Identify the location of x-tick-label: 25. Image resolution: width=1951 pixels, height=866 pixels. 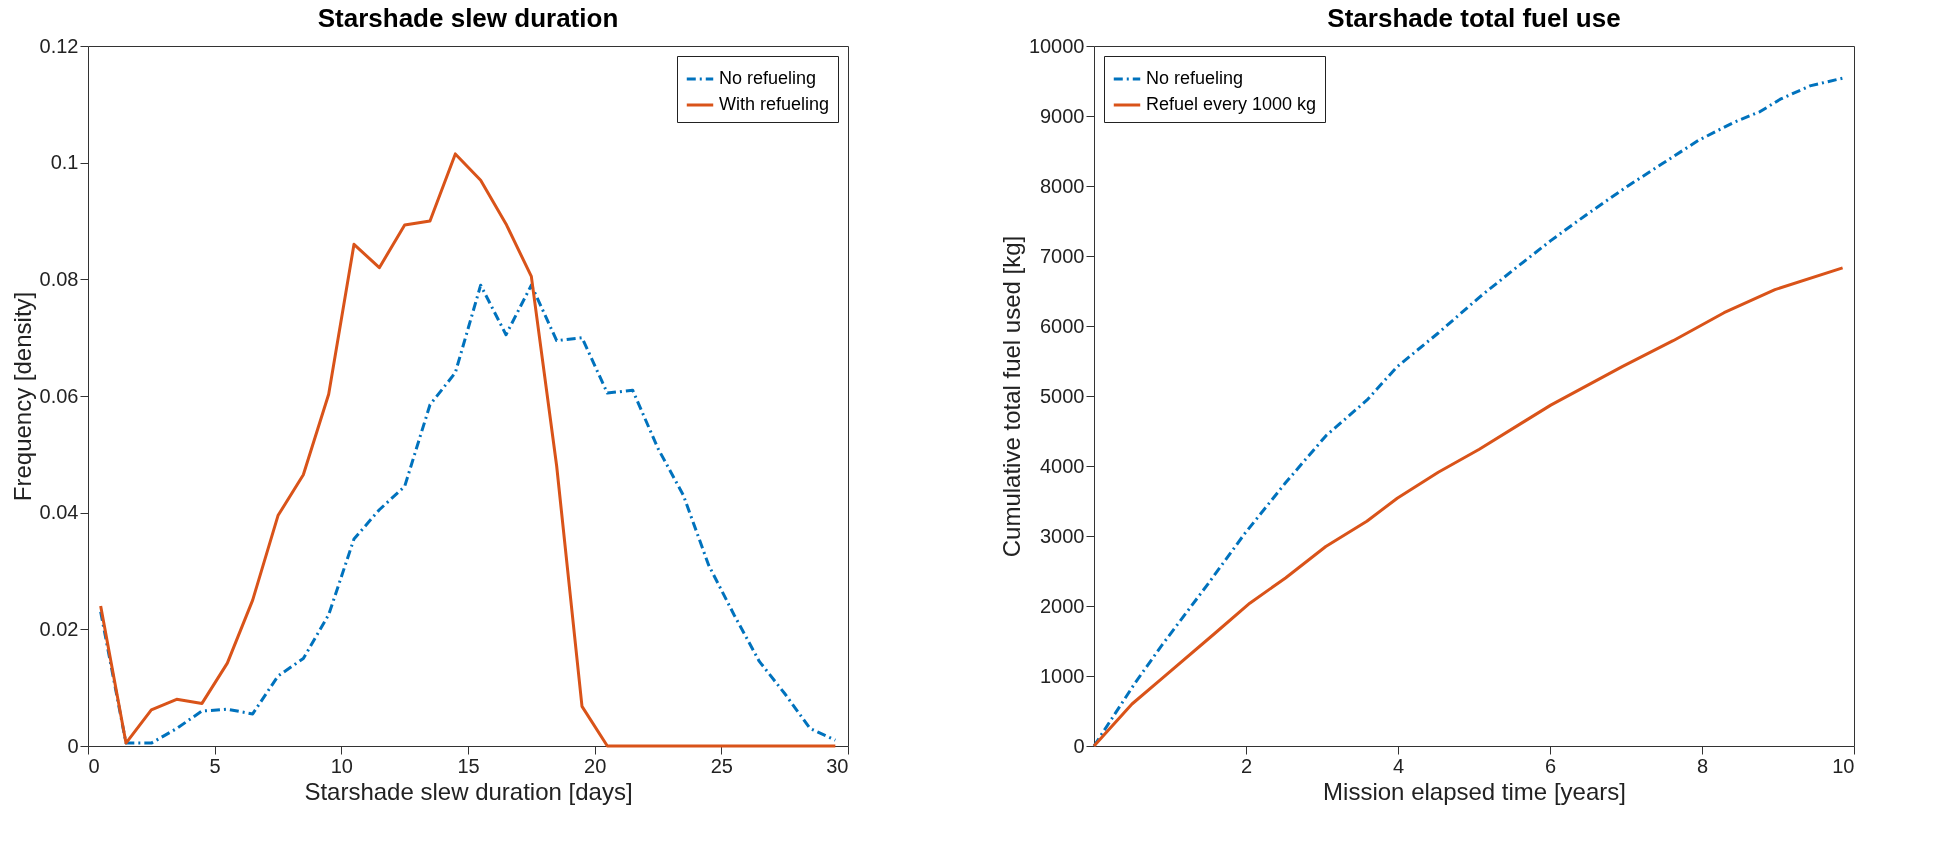
(721, 765).